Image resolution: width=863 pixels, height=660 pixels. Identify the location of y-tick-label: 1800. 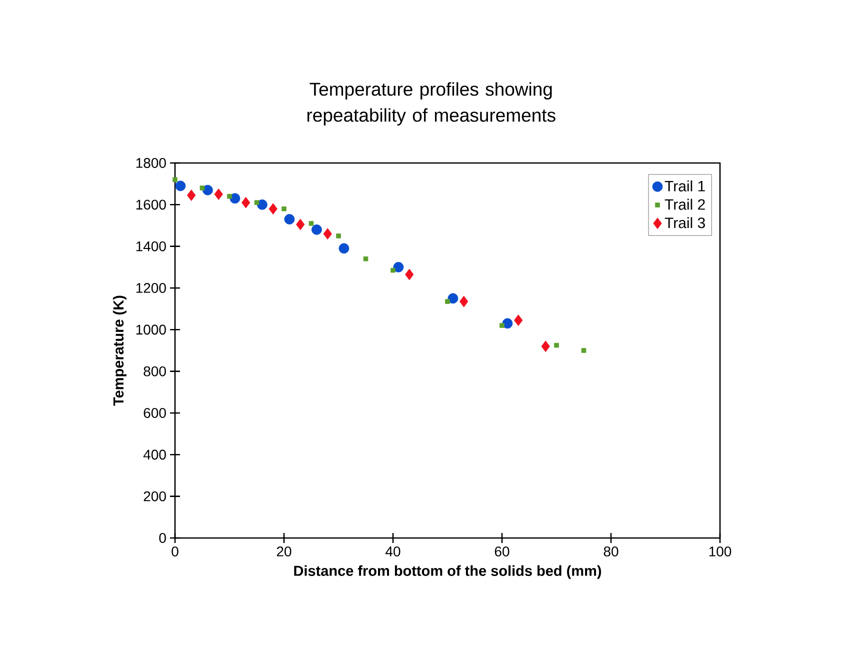
(151, 163).